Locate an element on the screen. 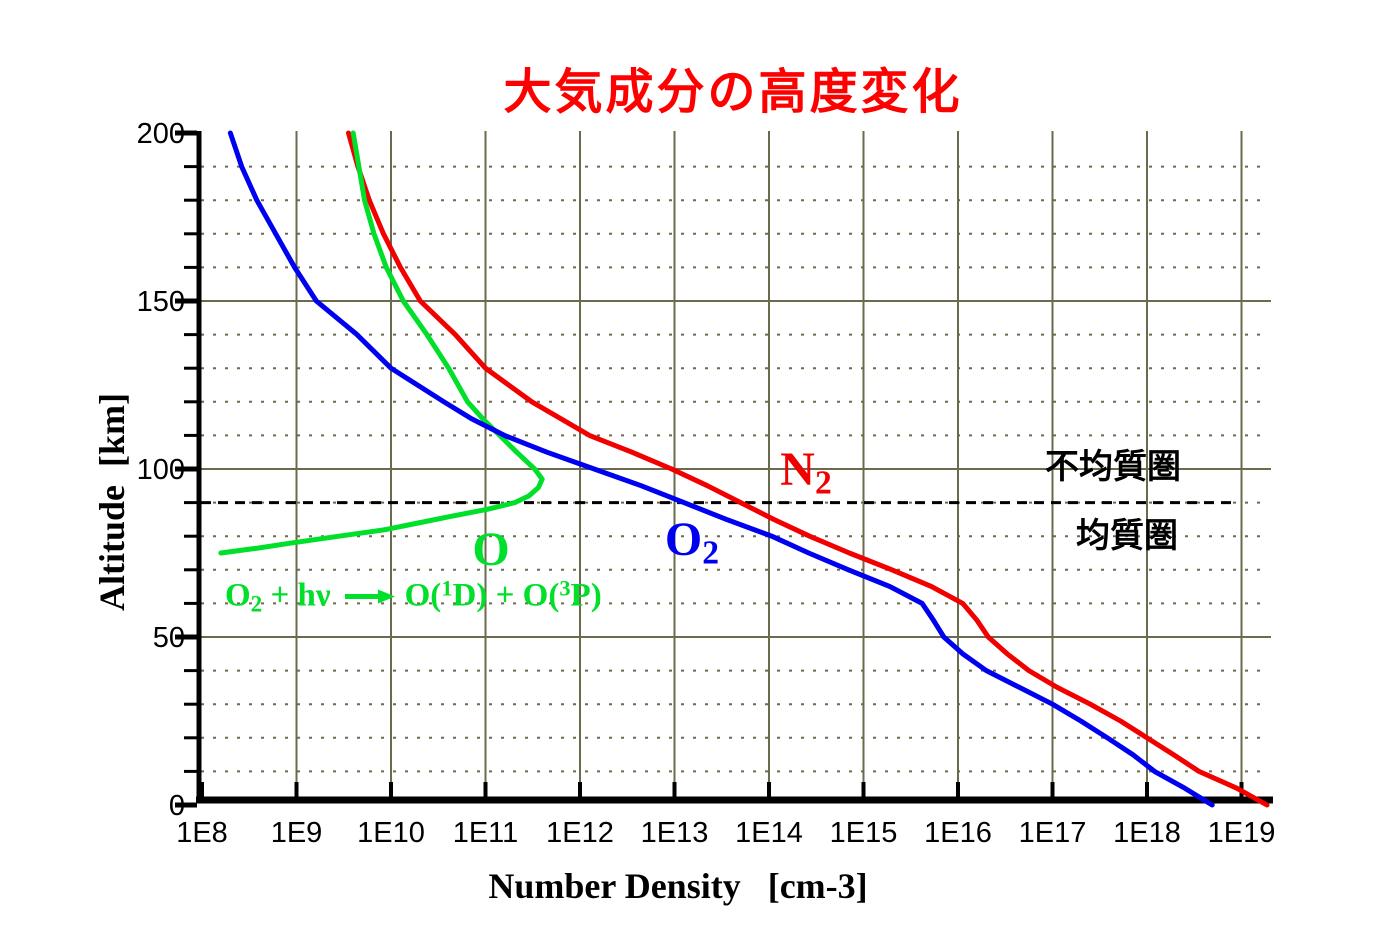  svg-text: 1E19 is located at coordinates (1242, 833).